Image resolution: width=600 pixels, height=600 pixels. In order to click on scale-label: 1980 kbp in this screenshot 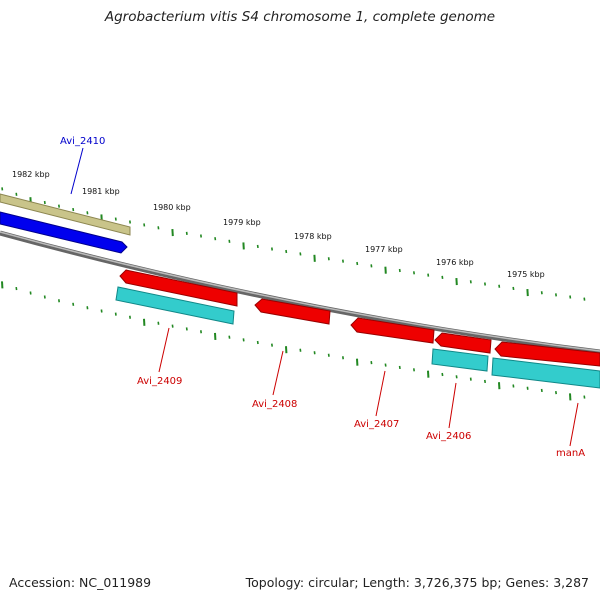, I will do `click(172, 207)`.